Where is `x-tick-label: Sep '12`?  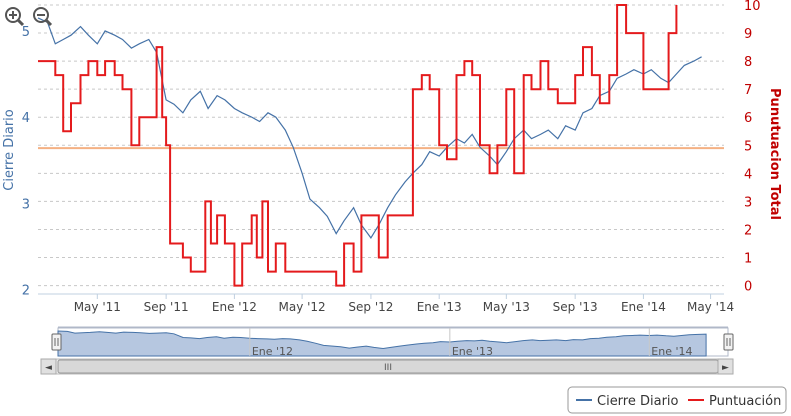
x-tick-label: Sep '12 is located at coordinates (370, 307).